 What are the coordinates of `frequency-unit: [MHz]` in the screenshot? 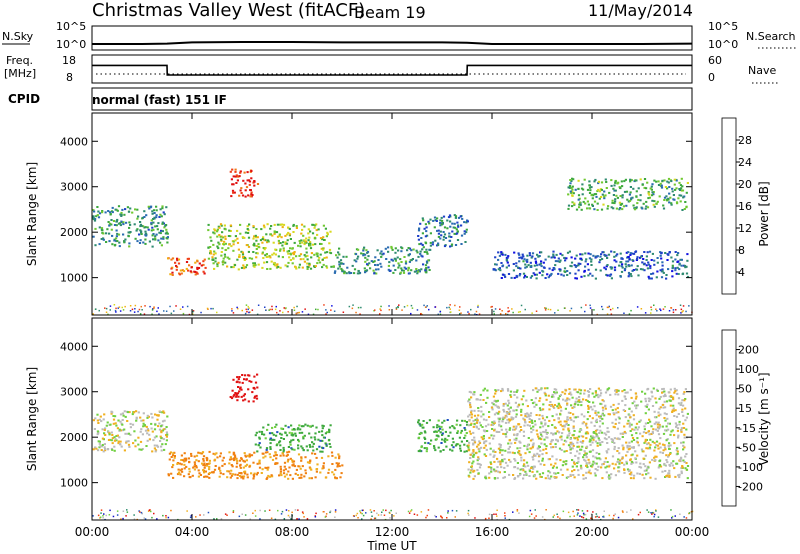 It's located at (20, 73).